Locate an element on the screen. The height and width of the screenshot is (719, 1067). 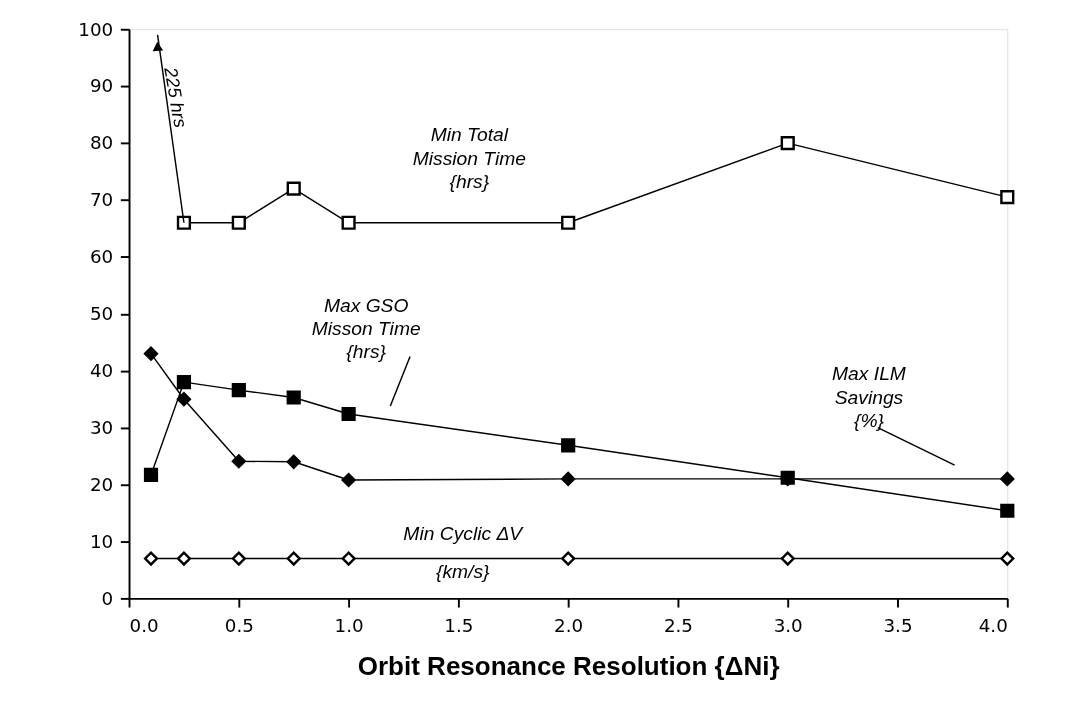
series-label: Min Total Mission Time {hrs} is located at coordinates (469, 158).